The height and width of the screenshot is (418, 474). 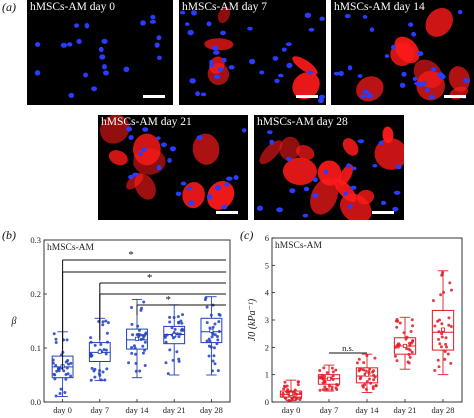 What do you see at coordinates (329, 167) in the screenshot?
I see `micrograph-day-28: hMSCs-AM day 28` at bounding box center [329, 167].